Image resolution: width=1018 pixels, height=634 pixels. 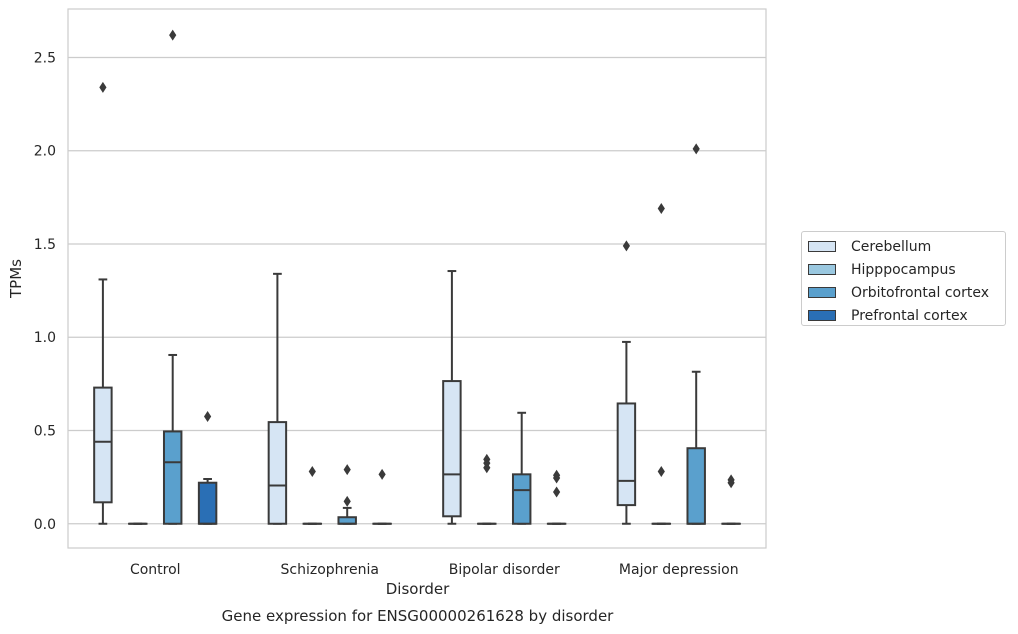 I want to click on legend-item: Cerebellum, so click(x=903, y=246).